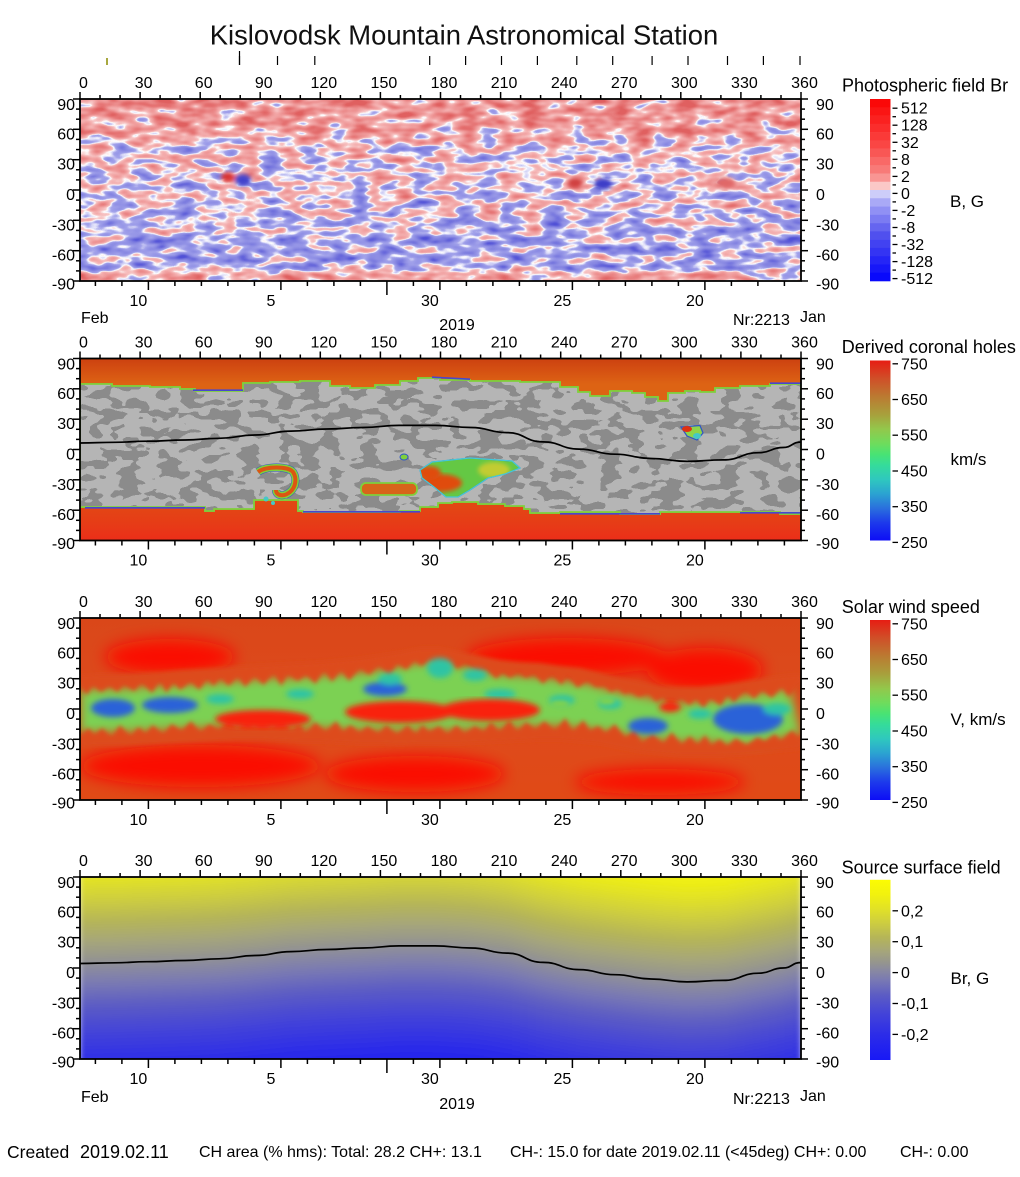 The height and width of the screenshot is (1177, 1020). I want to click on svg-text: Solar wind speed, so click(911, 607).